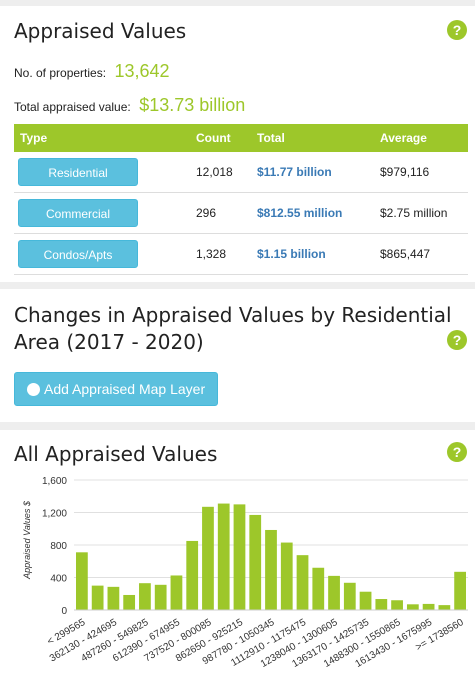 This screenshot has height=685, width=475. I want to click on count-cell: 1,328, so click(220, 254).